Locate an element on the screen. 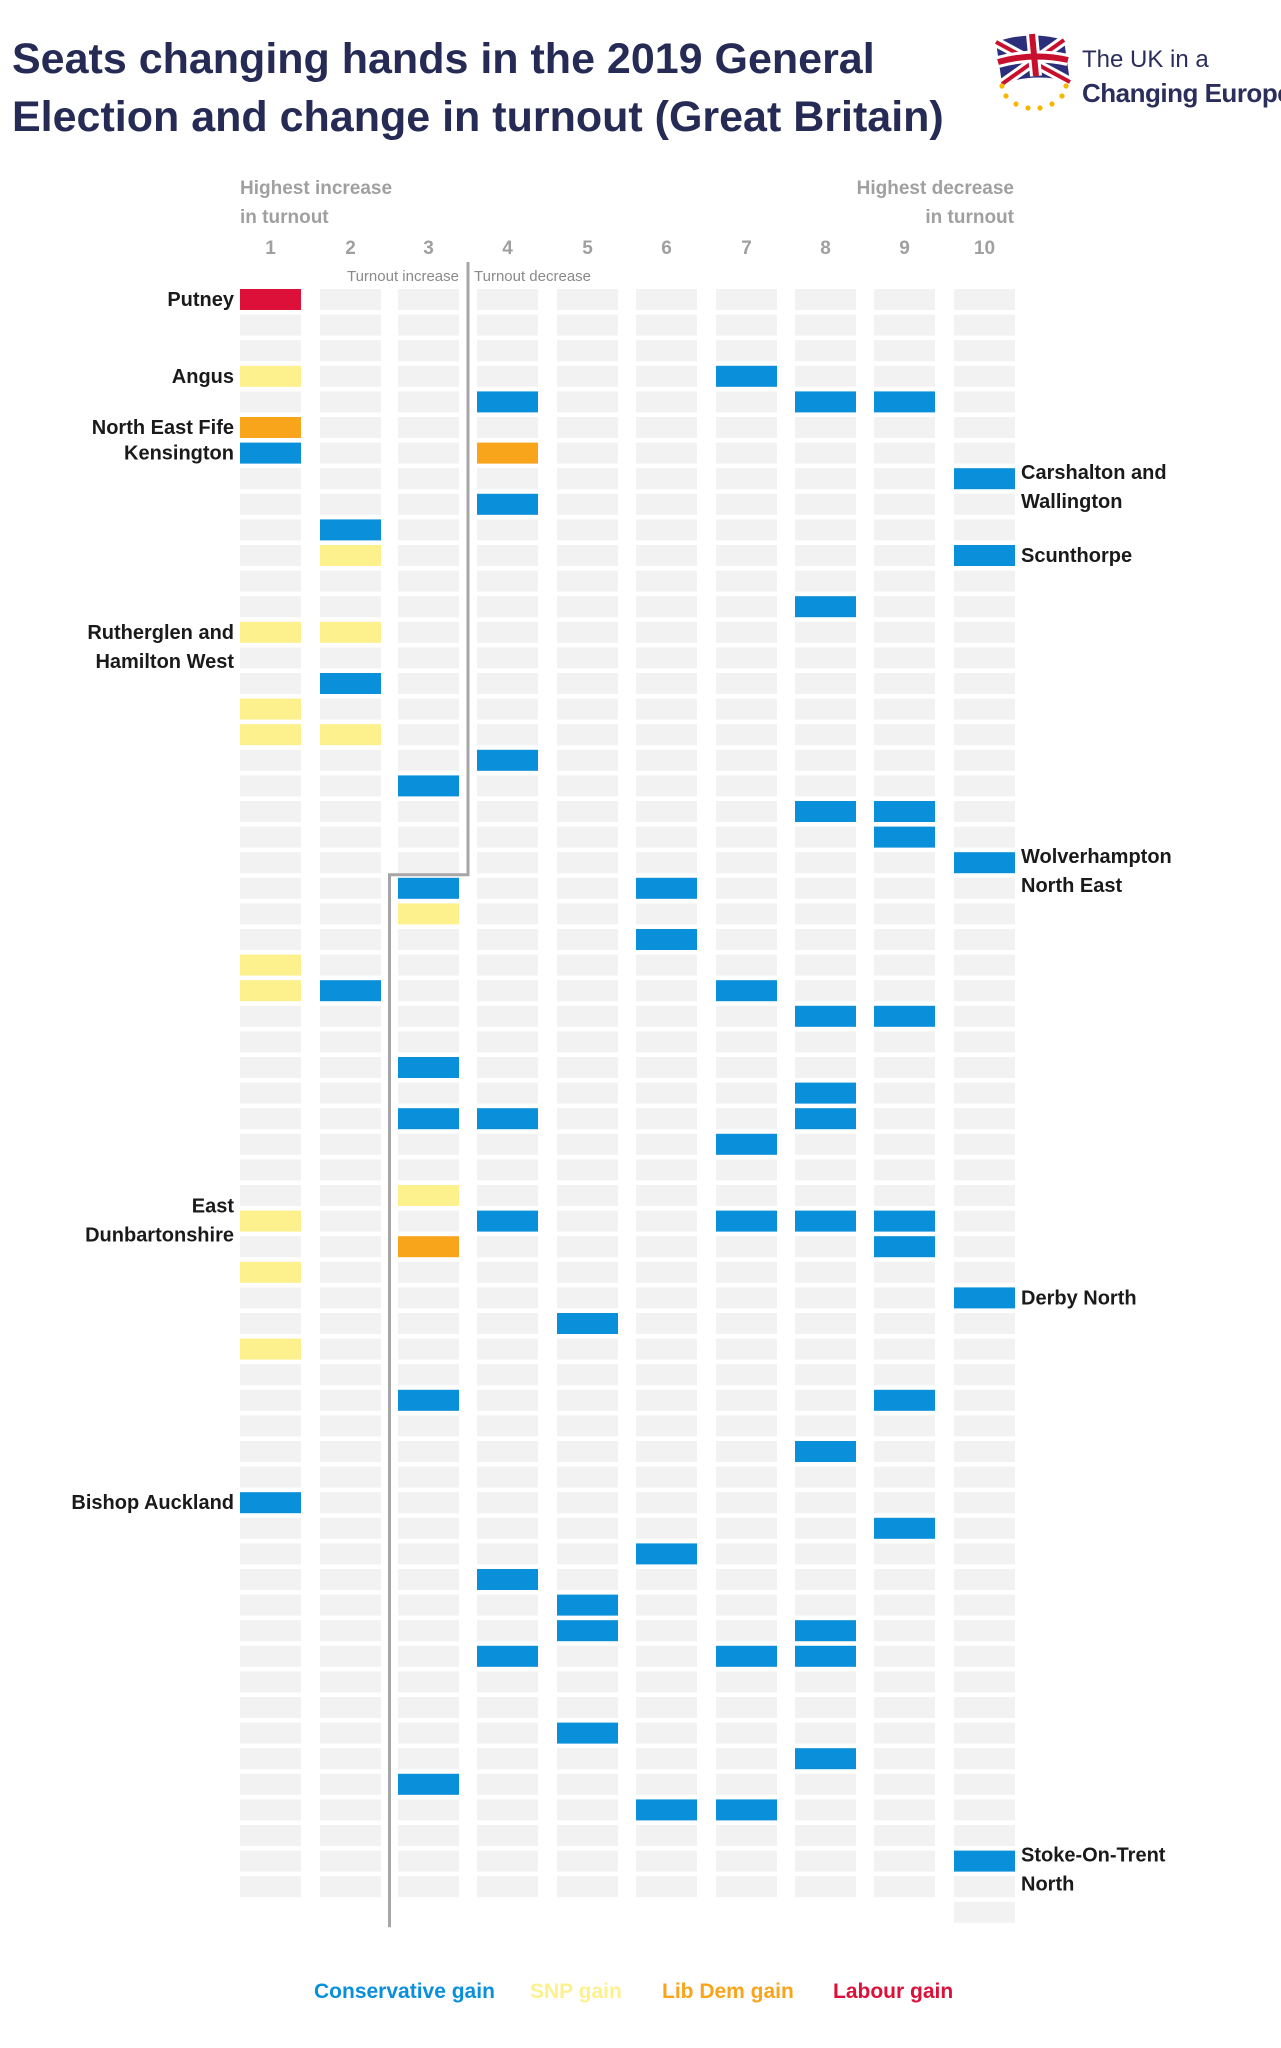 The height and width of the screenshot is (2048, 1281). chart-title-line1: Seats changing hands in the 2019 General is located at coordinates (443, 59).